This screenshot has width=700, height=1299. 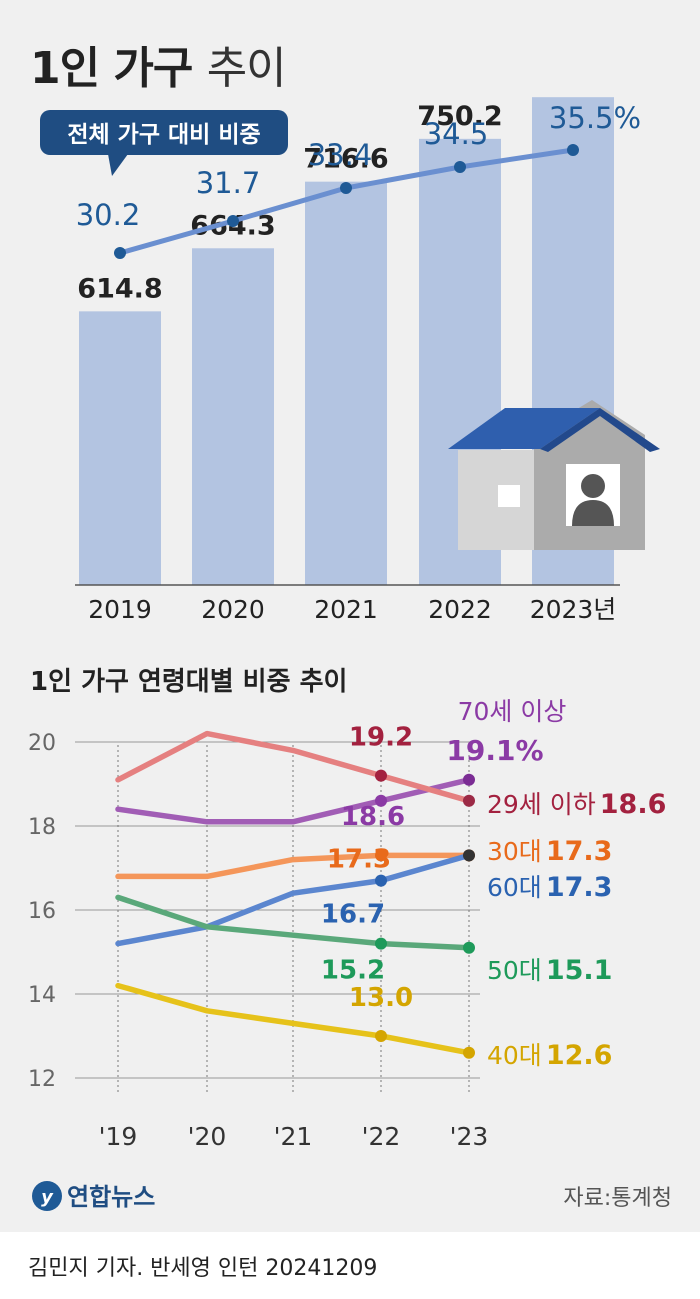 I want to click on y-tick-label: 18, so click(x=42, y=827).